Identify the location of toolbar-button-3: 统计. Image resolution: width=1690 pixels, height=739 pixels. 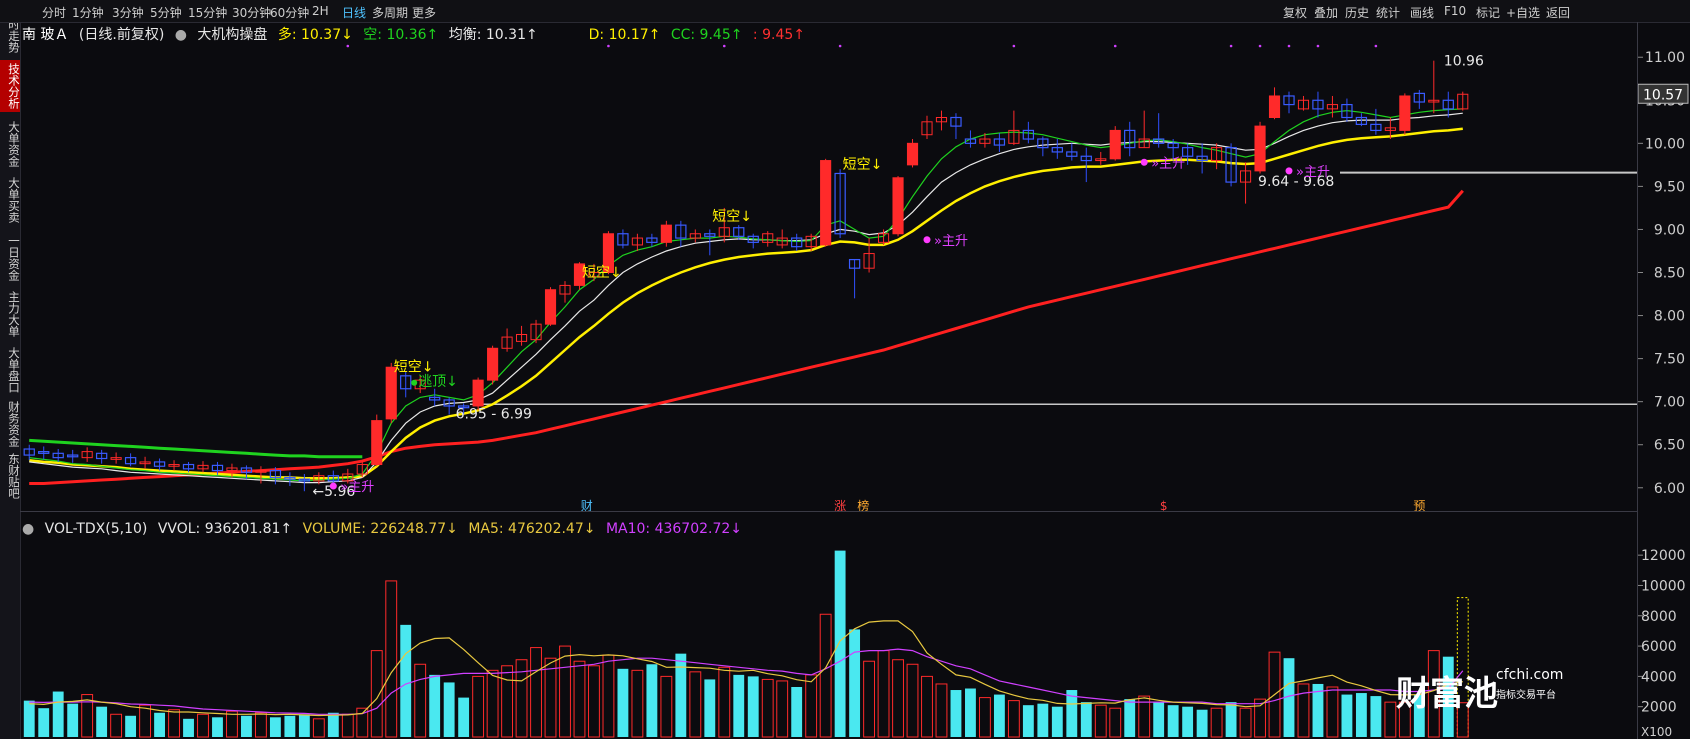
(1388, 13).